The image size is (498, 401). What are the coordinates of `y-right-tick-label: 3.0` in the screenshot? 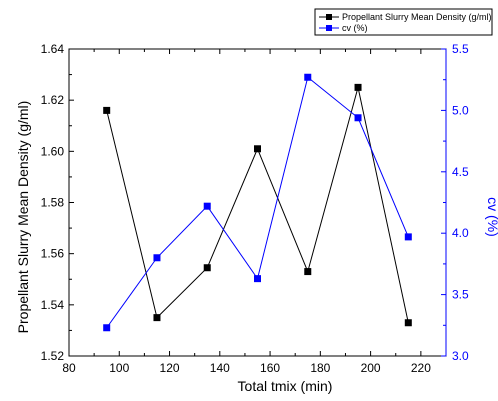 It's located at (460, 356).